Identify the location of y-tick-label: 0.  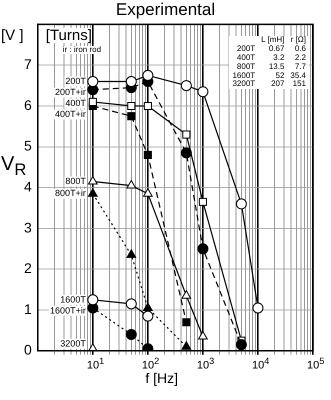
(28, 350).